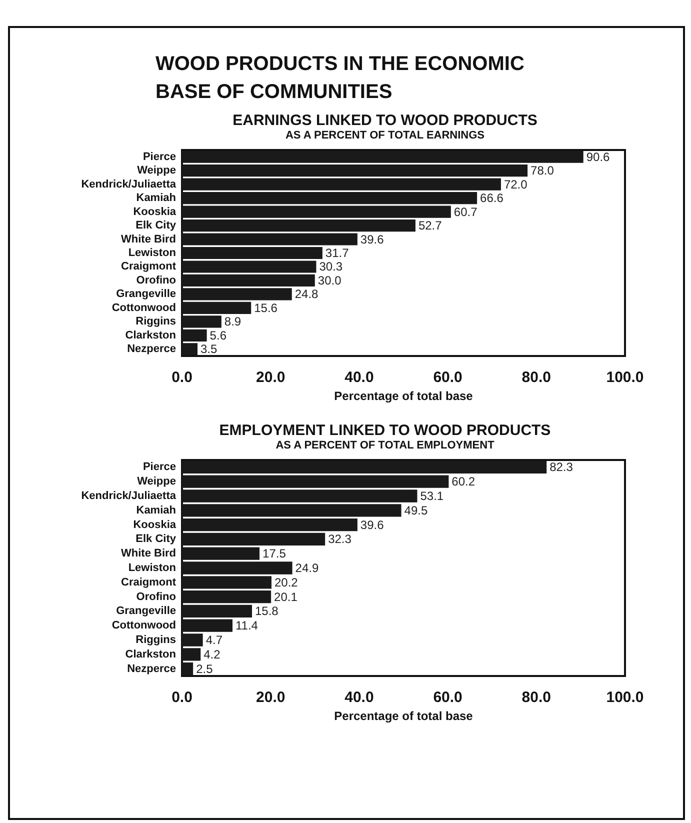  Describe the element at coordinates (340, 539) in the screenshot. I see `data-label: 32.3` at that location.